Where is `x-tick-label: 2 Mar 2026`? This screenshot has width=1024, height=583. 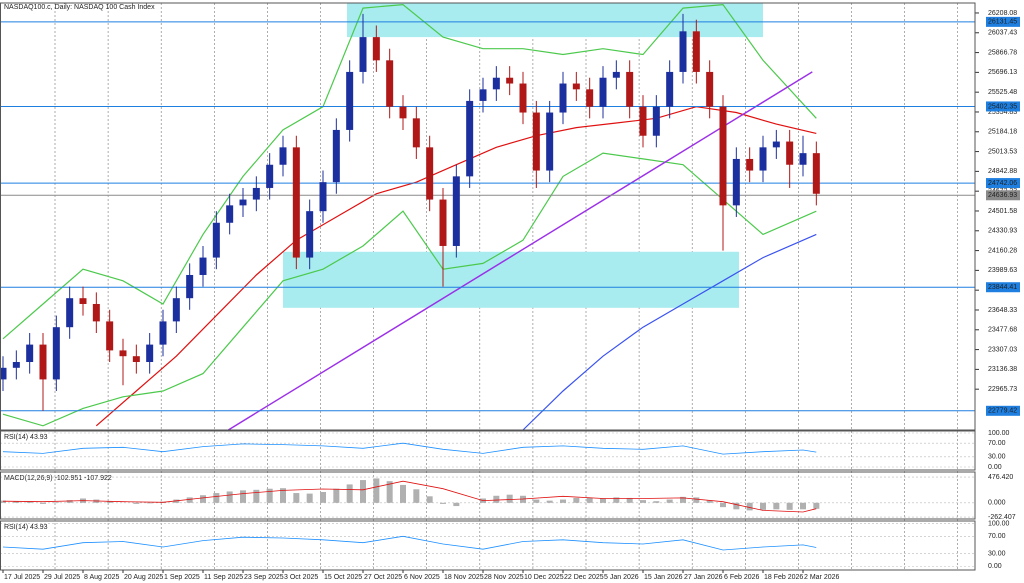
x-tick-label: 2 Mar 2026 is located at coordinates (822, 577).